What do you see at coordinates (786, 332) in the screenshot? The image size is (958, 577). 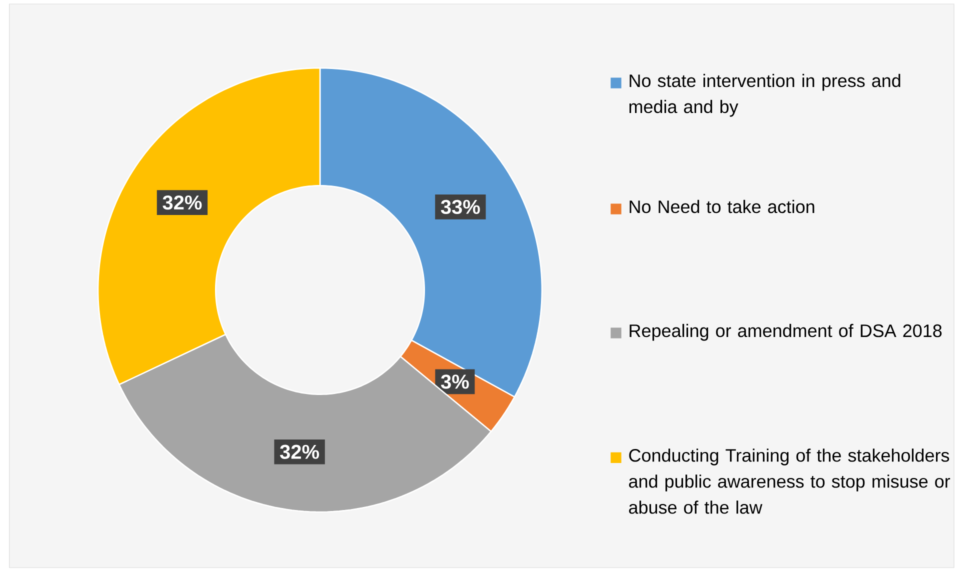 I see `legend-label: Repealing or amendment of DSA 2018` at bounding box center [786, 332].